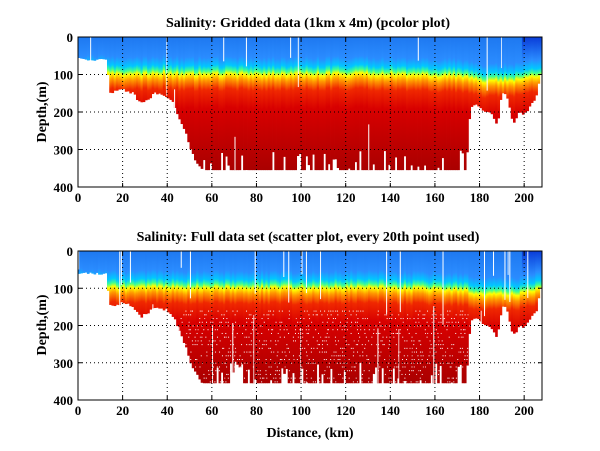 The image size is (600, 451). I want to click on x-tick-label: 80, so click(256, 410).